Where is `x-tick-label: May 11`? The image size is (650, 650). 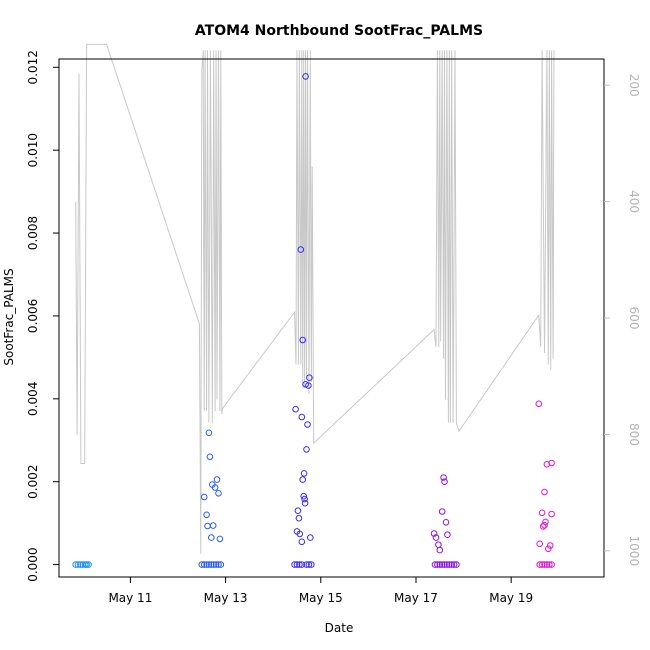
x-tick-label: May 11 is located at coordinates (130, 598).